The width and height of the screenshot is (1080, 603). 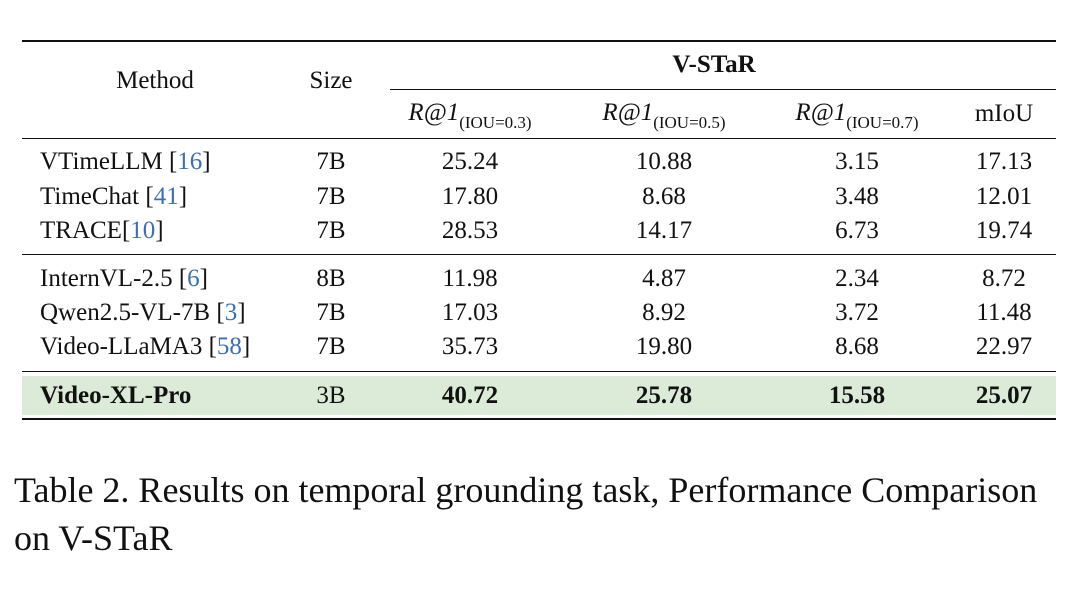 What do you see at coordinates (231, 312) in the screenshot?
I see `citation-link: 3` at bounding box center [231, 312].